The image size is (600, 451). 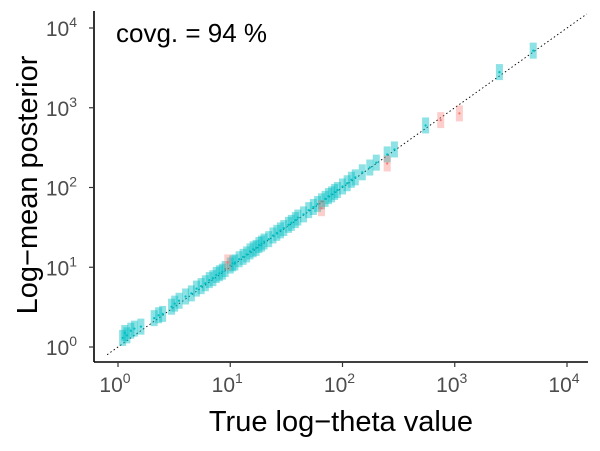 What do you see at coordinates (114, 383) in the screenshot?
I see `x-tick-label: 10⁰` at bounding box center [114, 383].